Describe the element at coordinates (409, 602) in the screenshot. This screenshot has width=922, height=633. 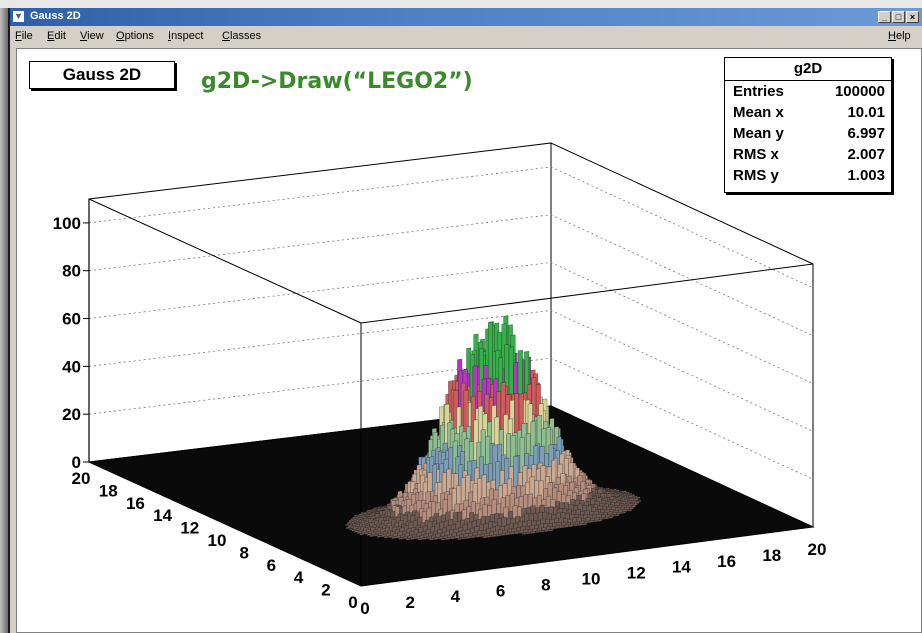
I see `x-tick-label: 2` at that location.